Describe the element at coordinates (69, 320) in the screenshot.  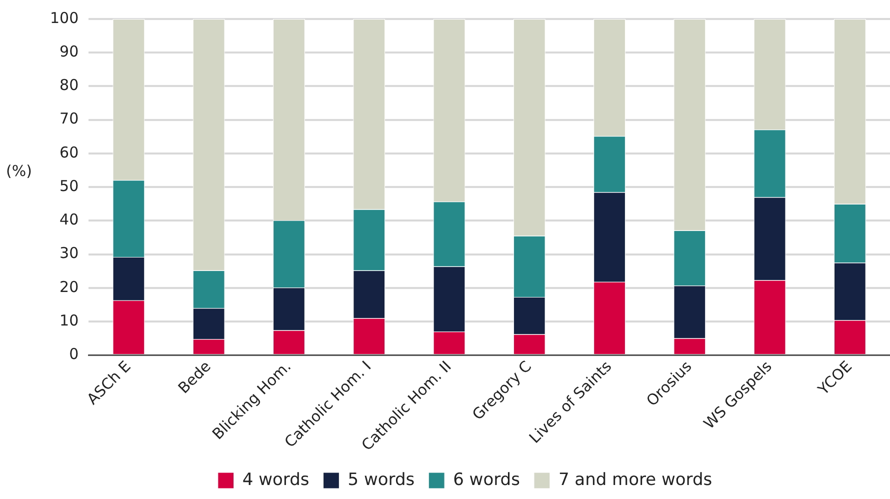
I see `y-tick-label: 10` at that location.